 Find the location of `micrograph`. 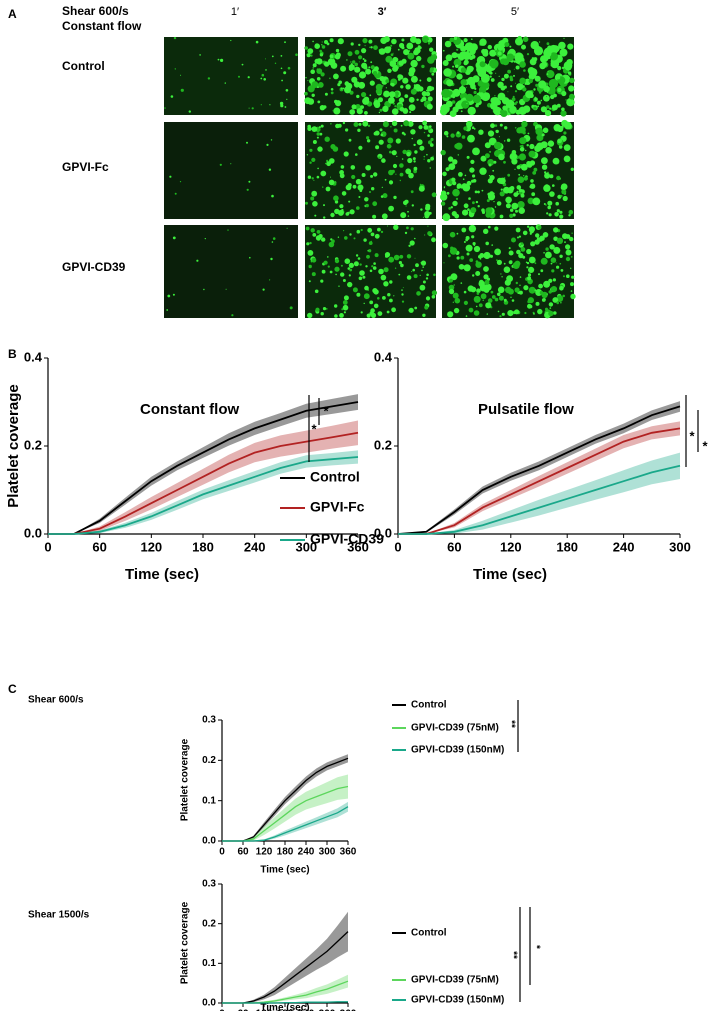

micrograph is located at coordinates (231, 75).